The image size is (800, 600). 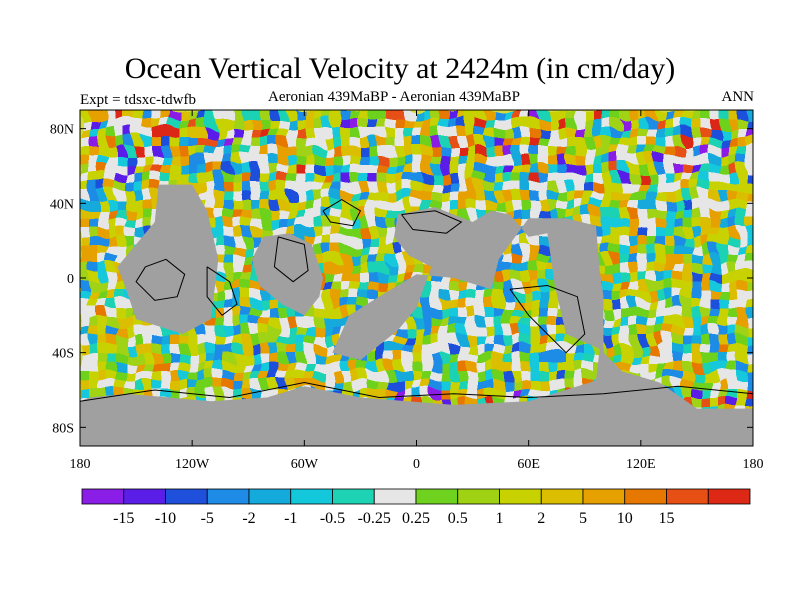 I want to click on x-tick-label: 180, so click(x=80, y=464).